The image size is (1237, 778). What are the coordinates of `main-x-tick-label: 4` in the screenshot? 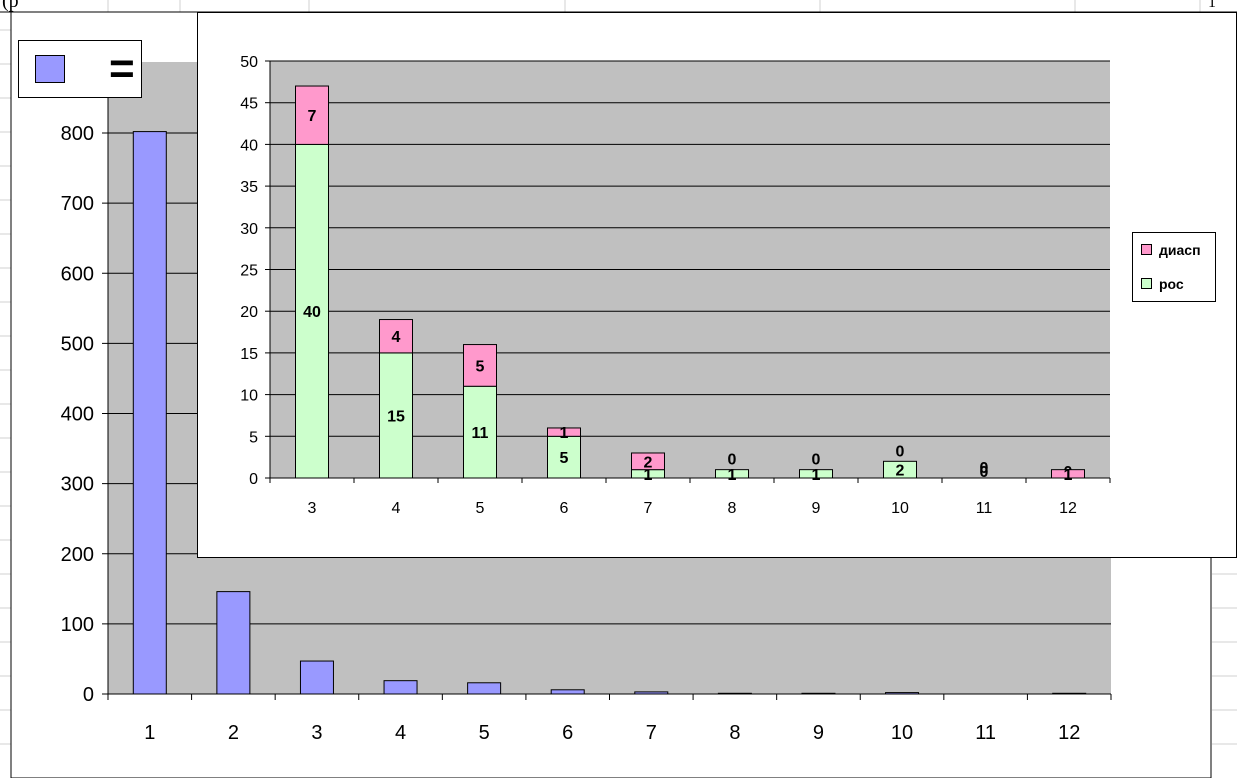 It's located at (400, 733).